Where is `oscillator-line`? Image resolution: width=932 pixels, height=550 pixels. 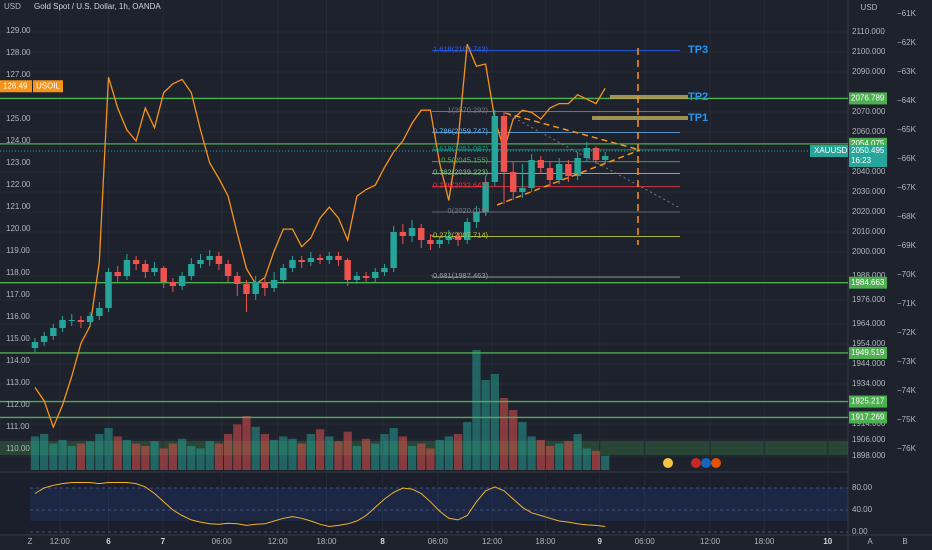
oscillator-line is located at coordinates (320, 505).